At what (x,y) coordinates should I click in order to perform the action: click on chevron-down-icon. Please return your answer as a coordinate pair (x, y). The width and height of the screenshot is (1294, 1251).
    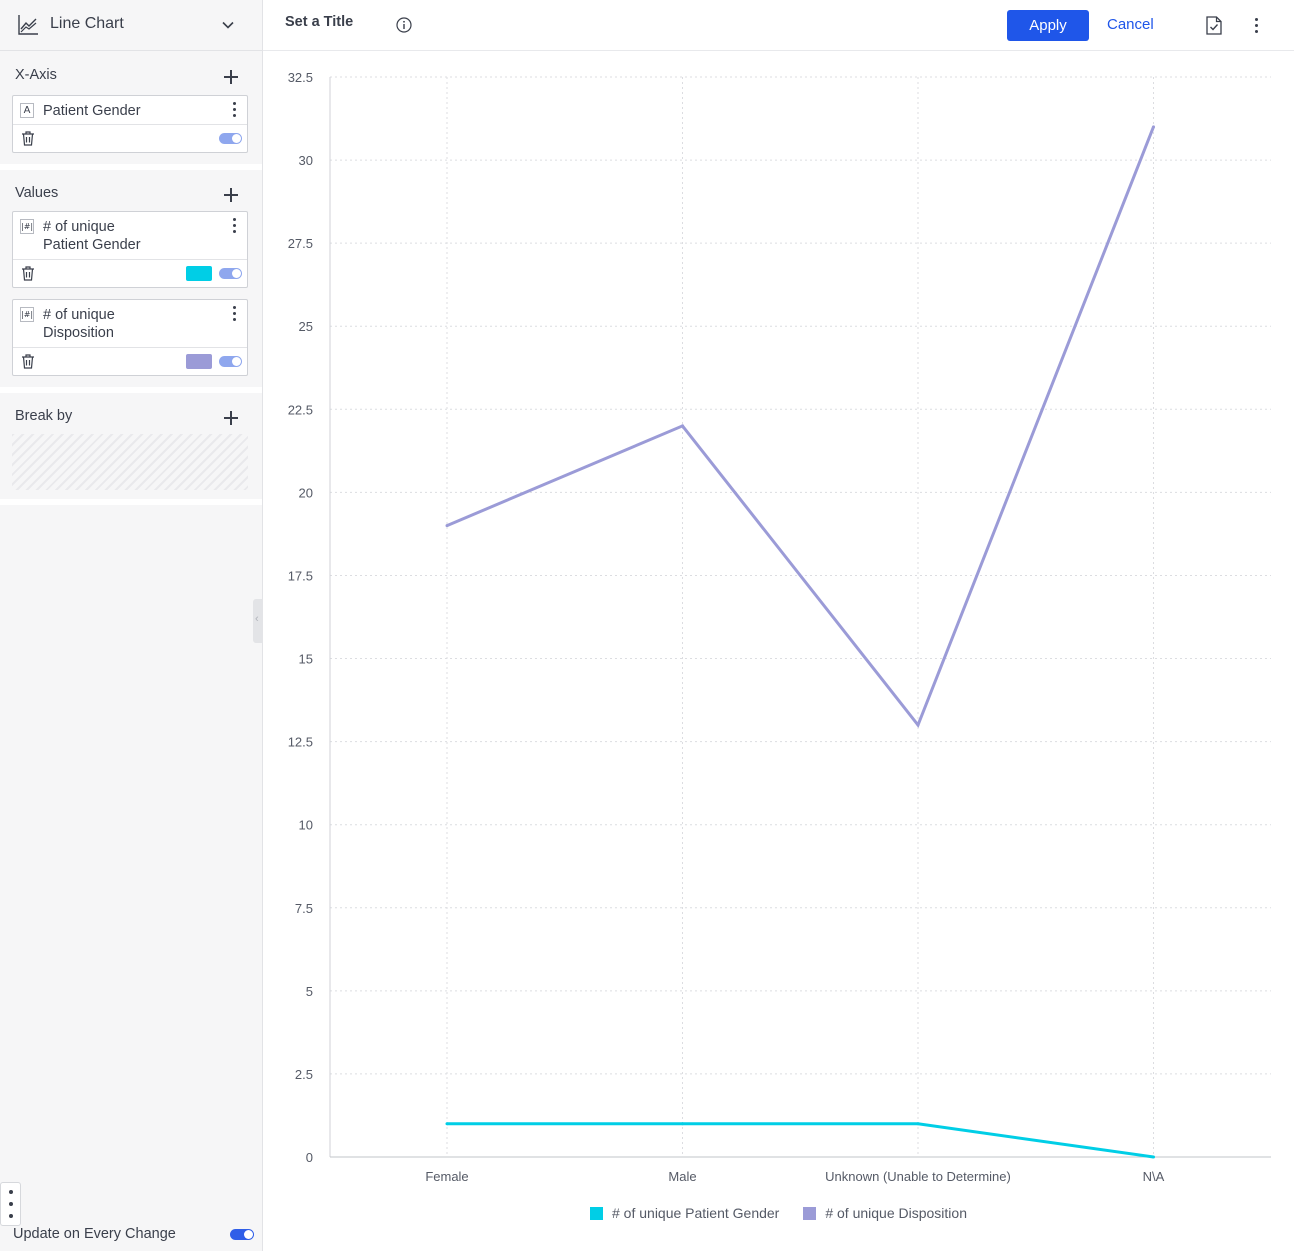
    Looking at the image, I should click on (228, 25).